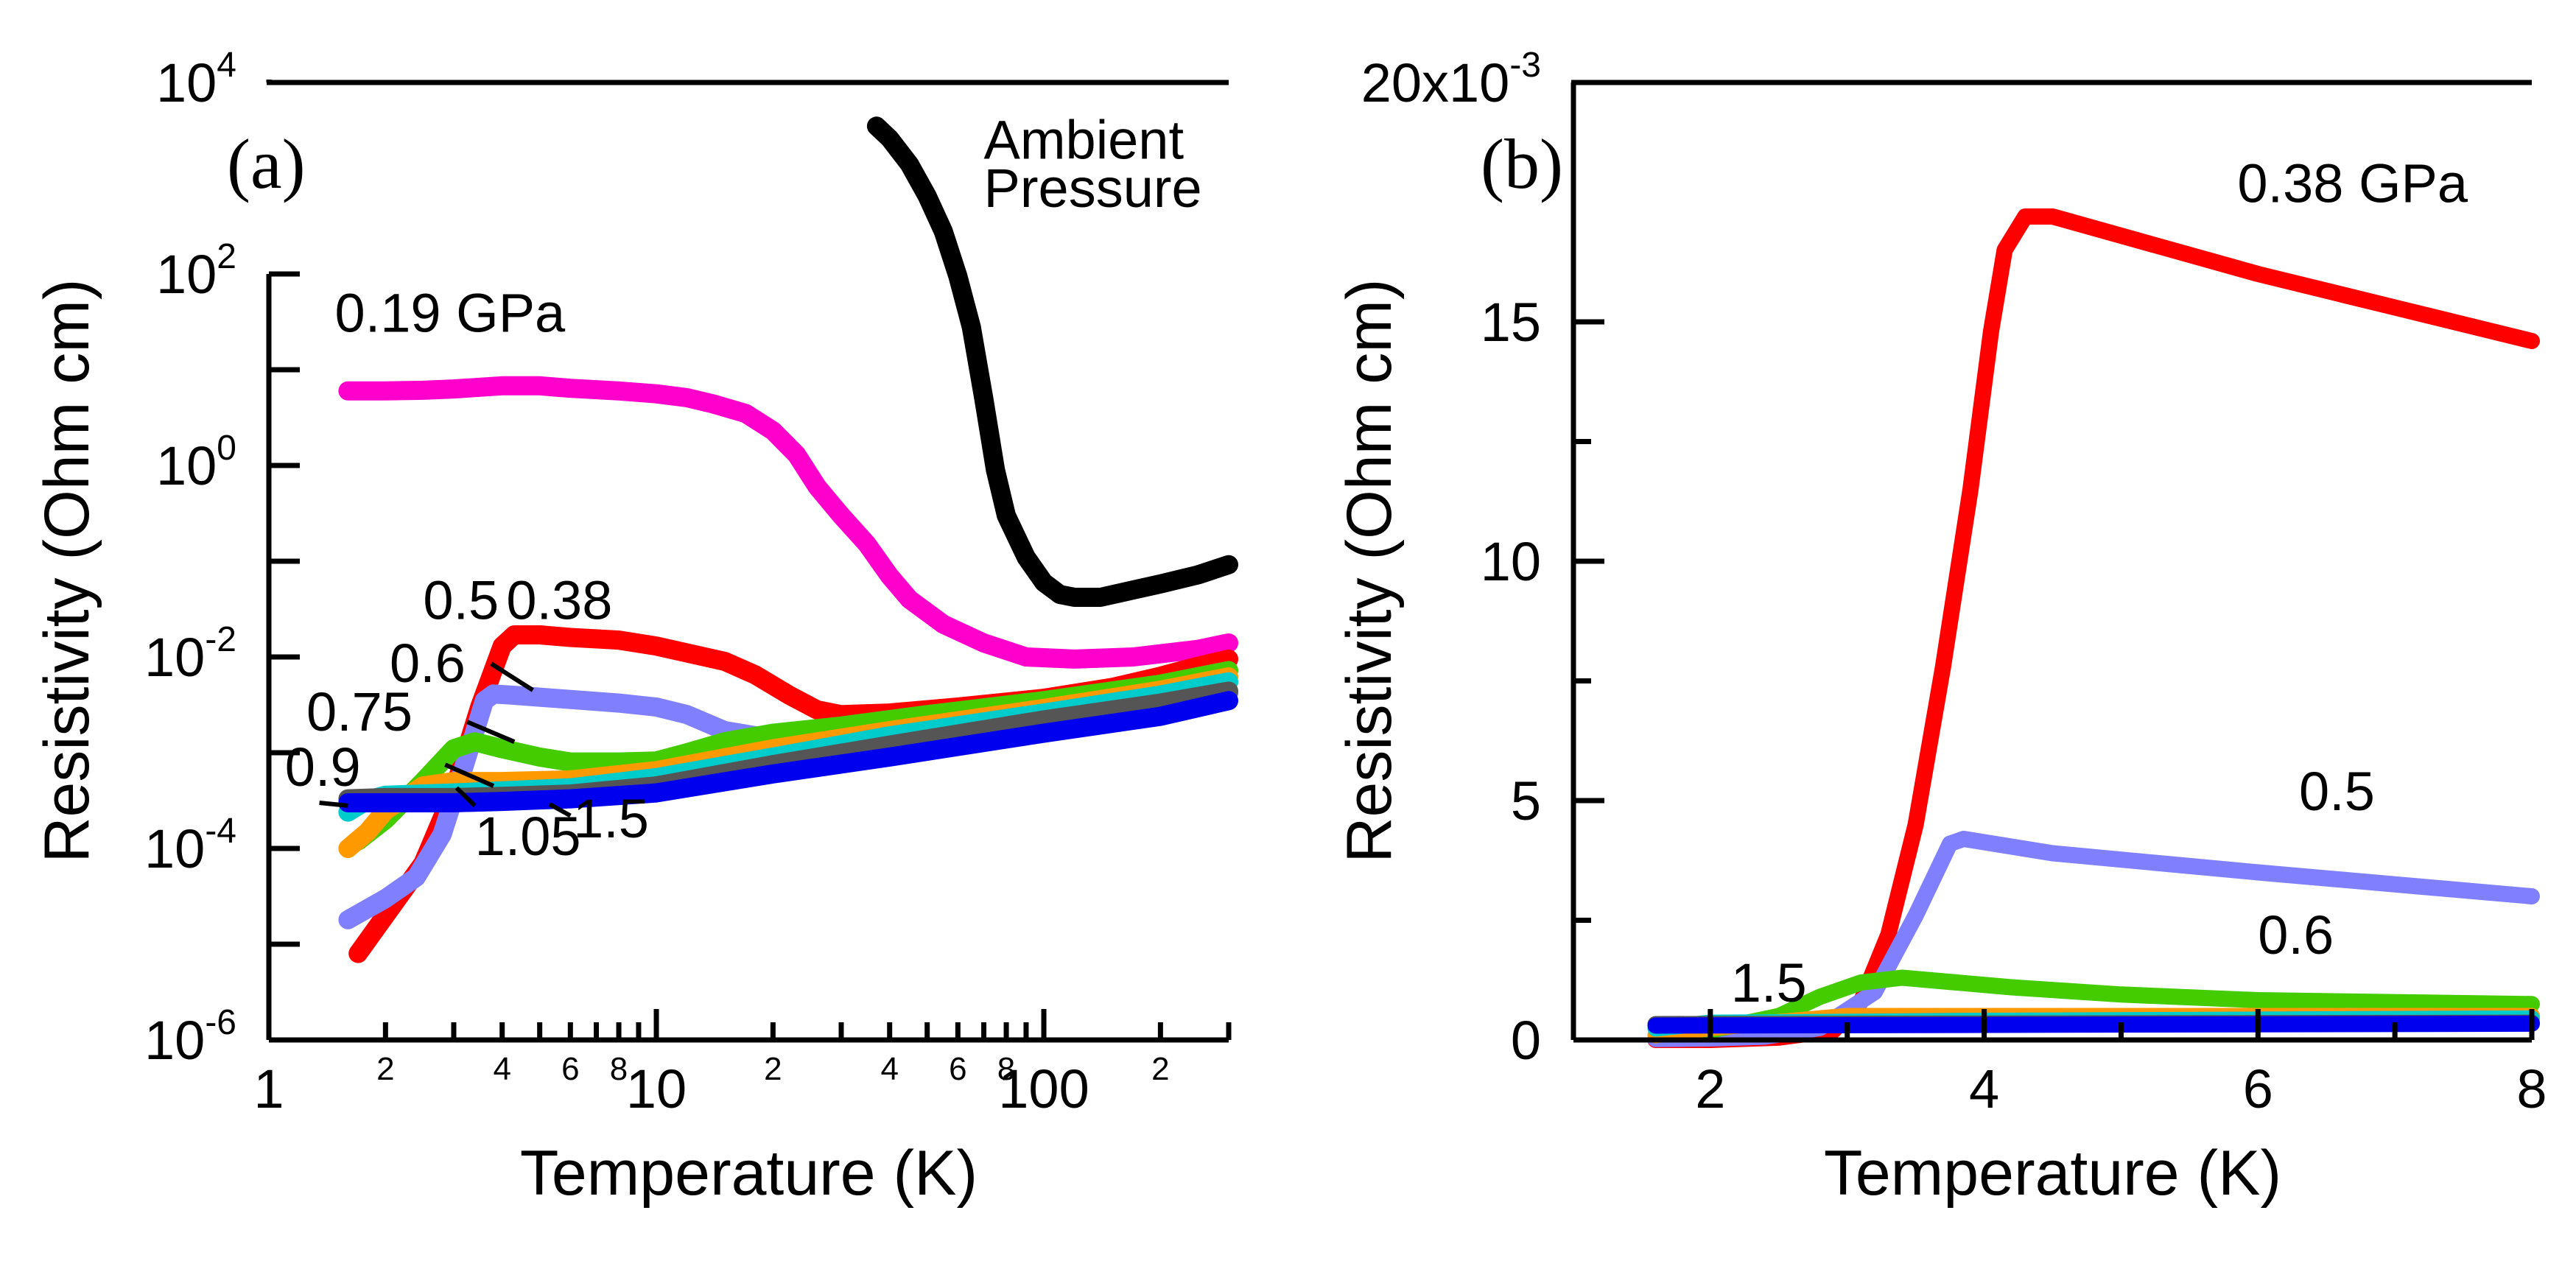 The height and width of the screenshot is (1269, 2576). I want to click on x-tick-label: 2, so click(1710, 1089).